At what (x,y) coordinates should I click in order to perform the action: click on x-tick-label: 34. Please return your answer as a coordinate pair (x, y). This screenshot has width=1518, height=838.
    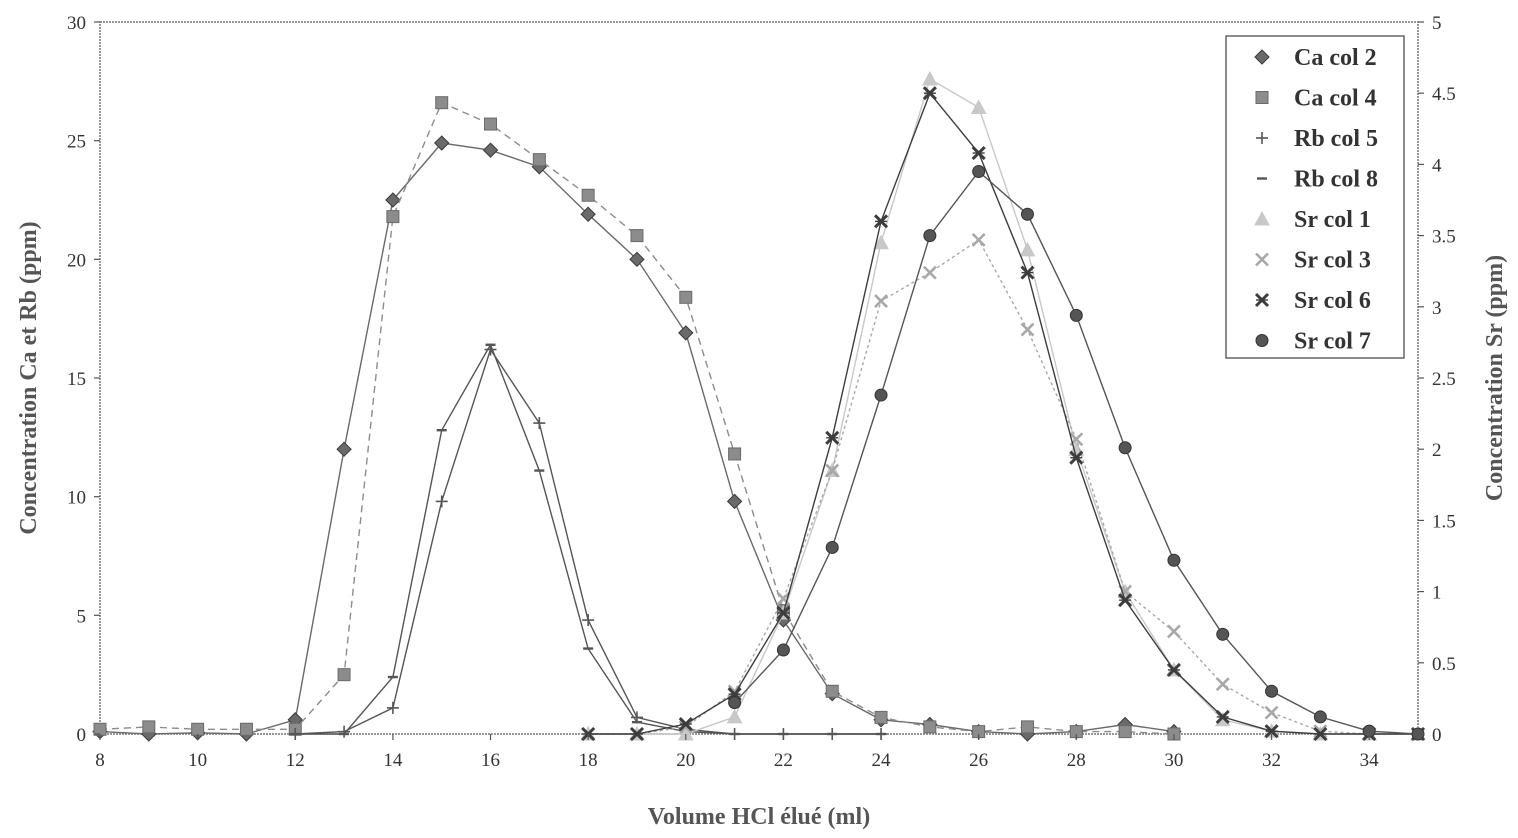
    Looking at the image, I should click on (1370, 760).